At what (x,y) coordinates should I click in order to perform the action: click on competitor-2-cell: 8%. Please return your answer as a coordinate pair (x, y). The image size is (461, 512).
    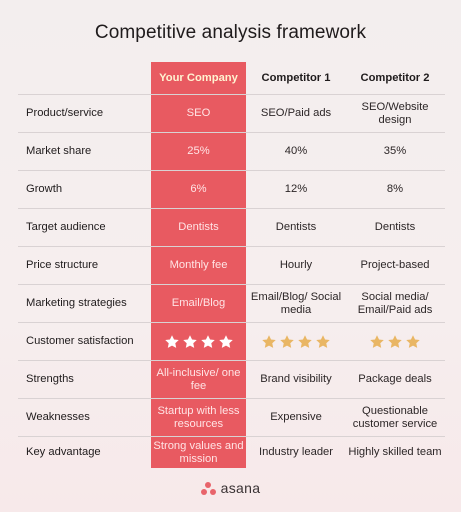
    Looking at the image, I should click on (395, 189).